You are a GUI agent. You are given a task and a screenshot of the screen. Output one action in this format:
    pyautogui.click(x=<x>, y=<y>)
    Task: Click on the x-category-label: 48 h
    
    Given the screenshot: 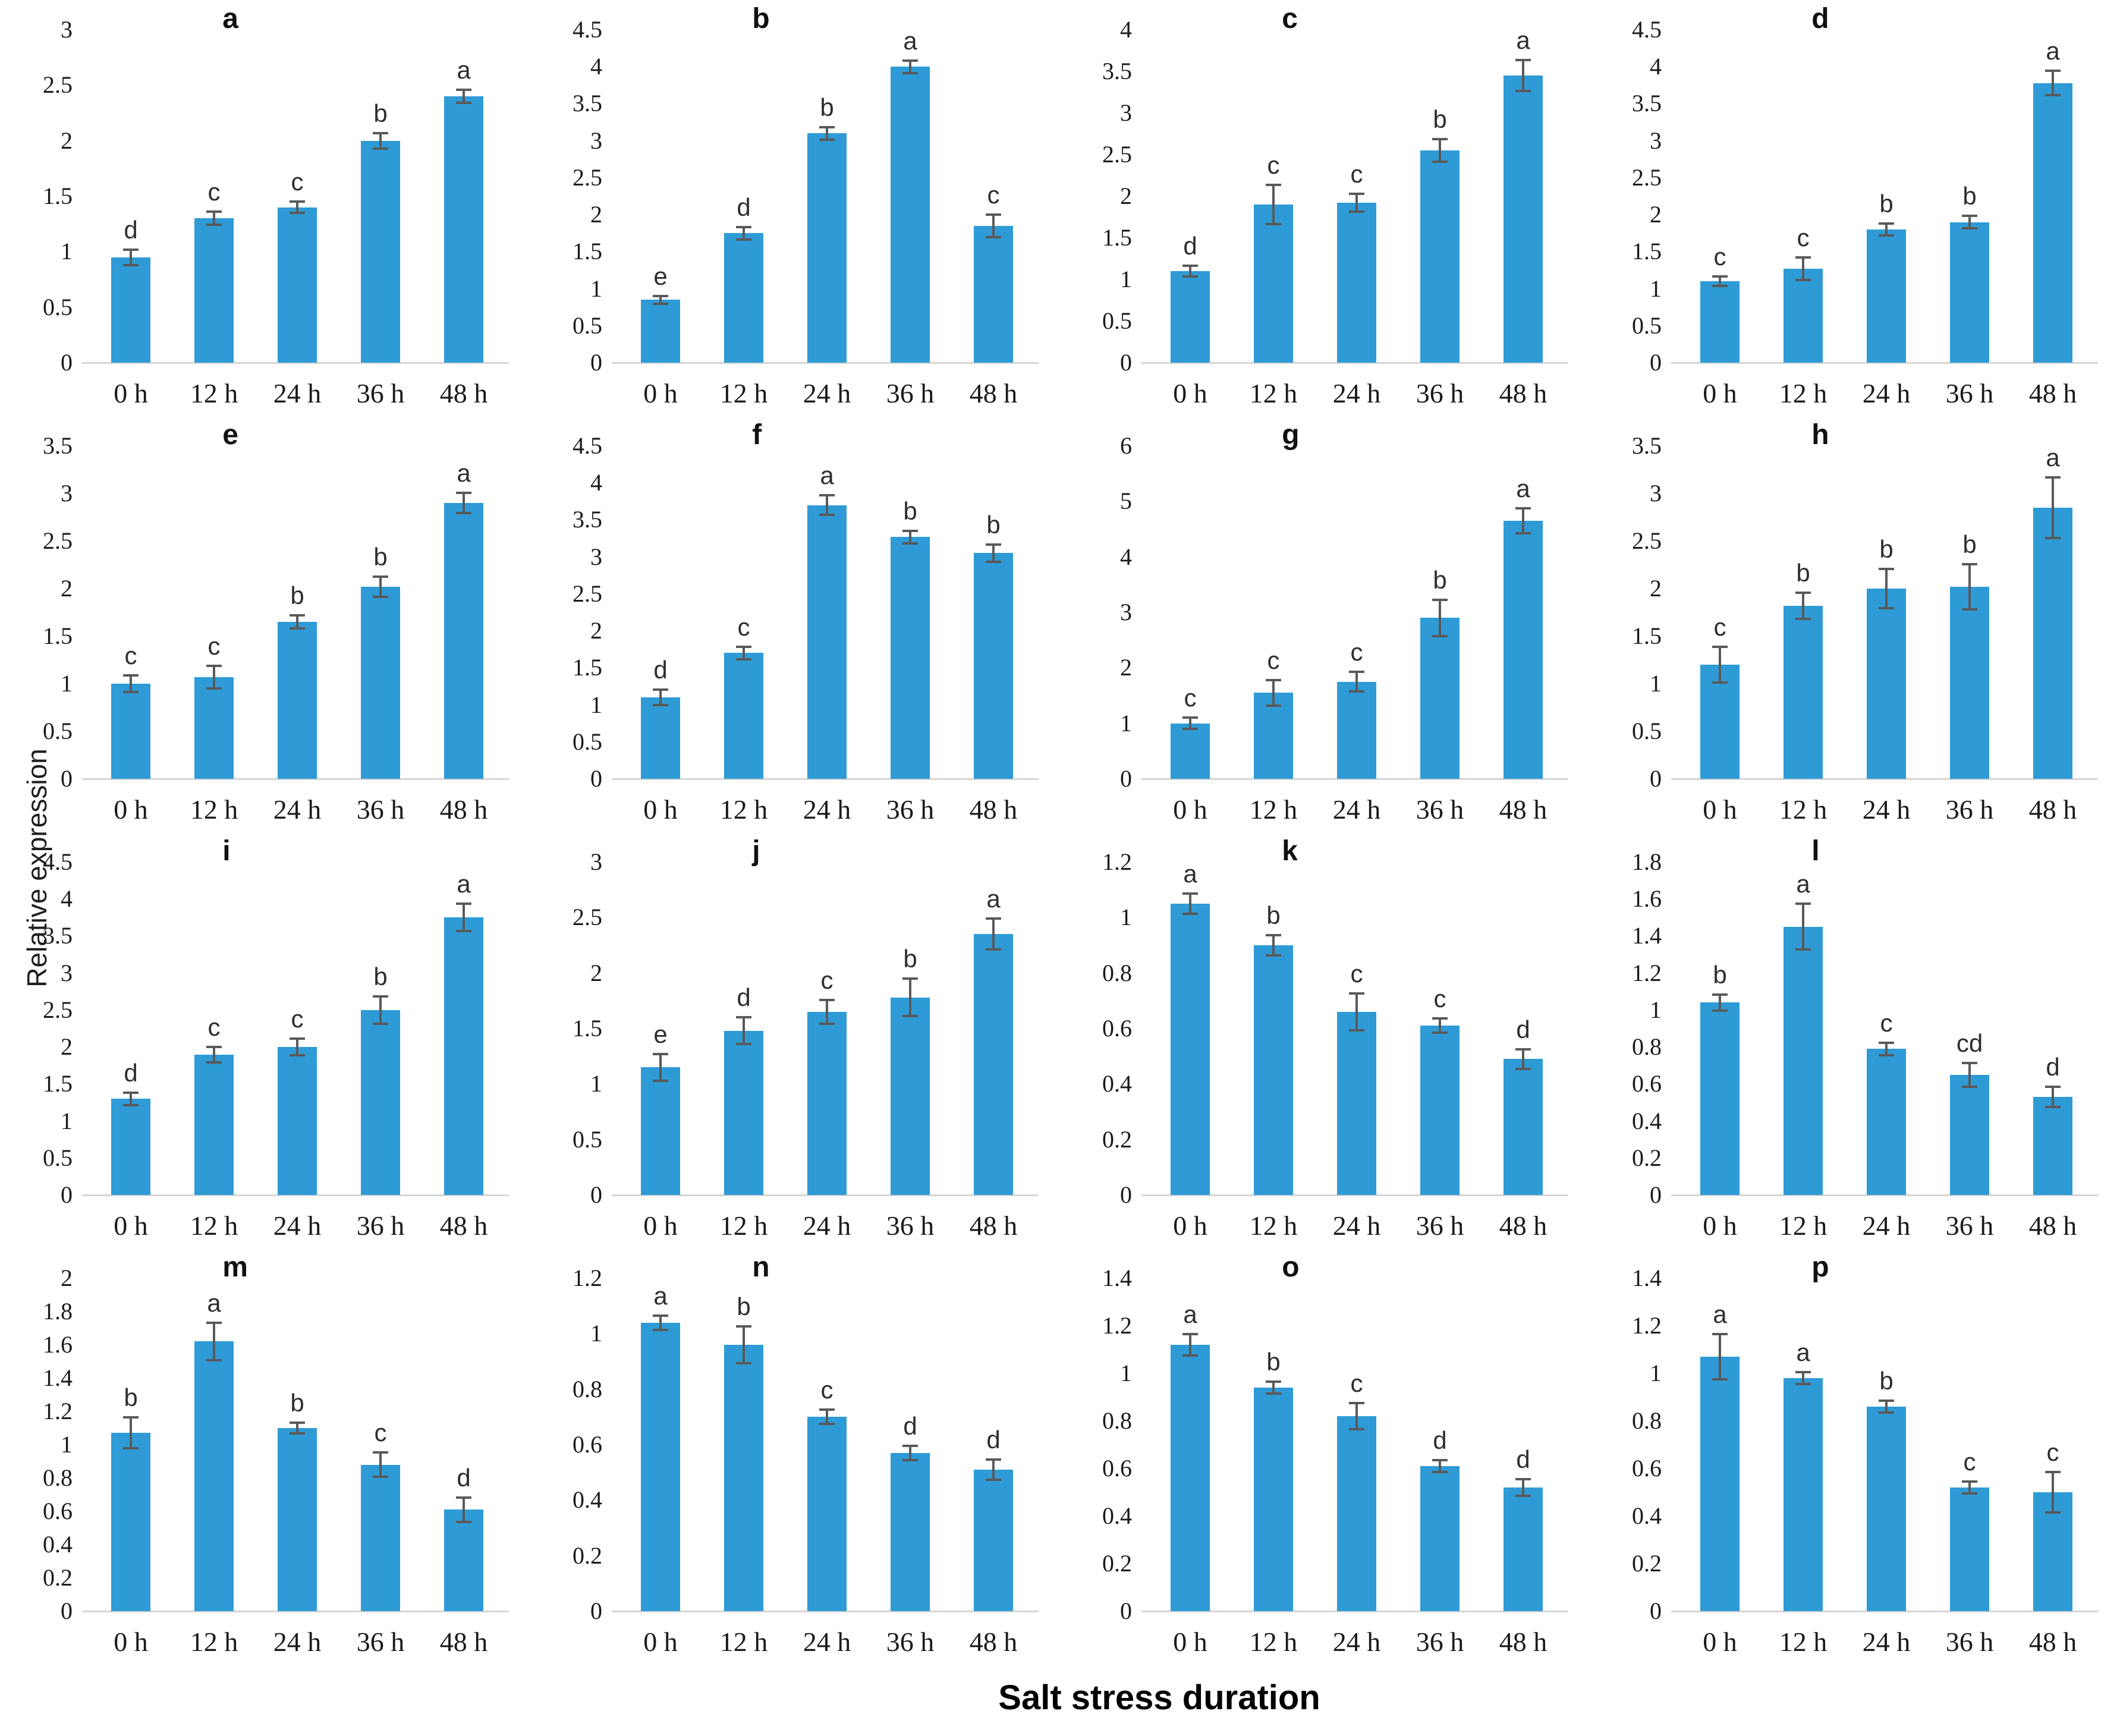 What is the action you would take?
    pyautogui.click(x=1523, y=809)
    